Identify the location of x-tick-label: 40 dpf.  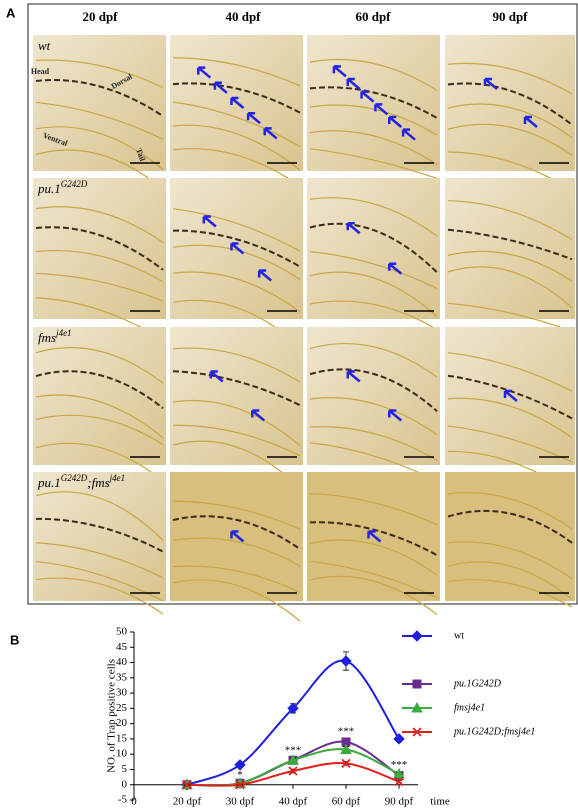
(293, 802).